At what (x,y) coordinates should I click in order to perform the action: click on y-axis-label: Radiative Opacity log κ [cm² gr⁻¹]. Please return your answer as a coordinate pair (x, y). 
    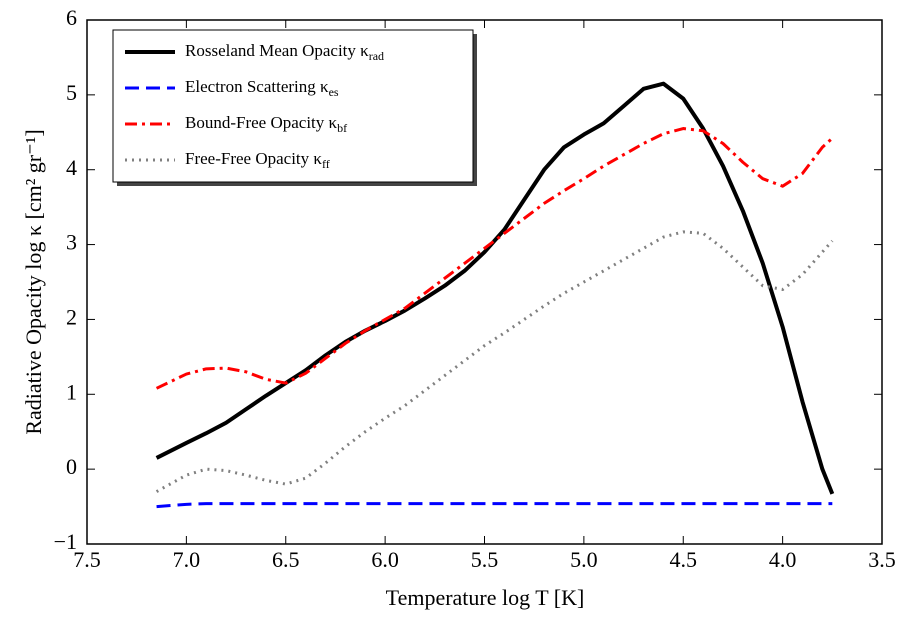
    Looking at the image, I should click on (33, 281).